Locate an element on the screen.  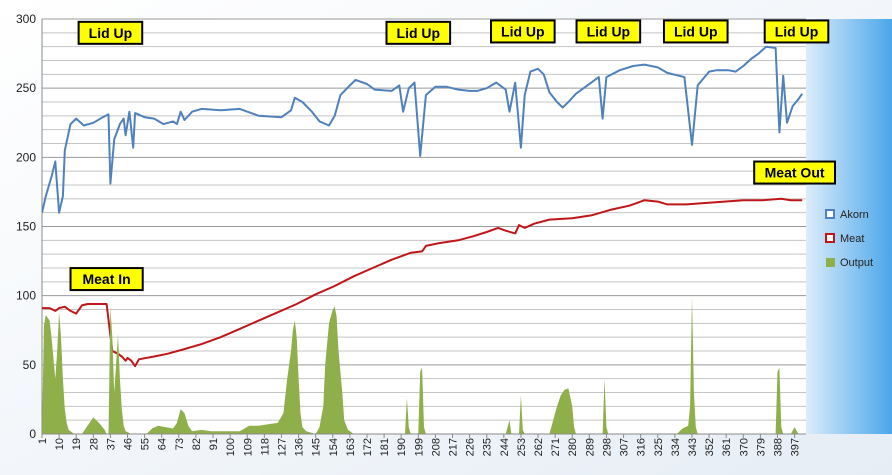
x-tick-label: 10 is located at coordinates (60, 444).